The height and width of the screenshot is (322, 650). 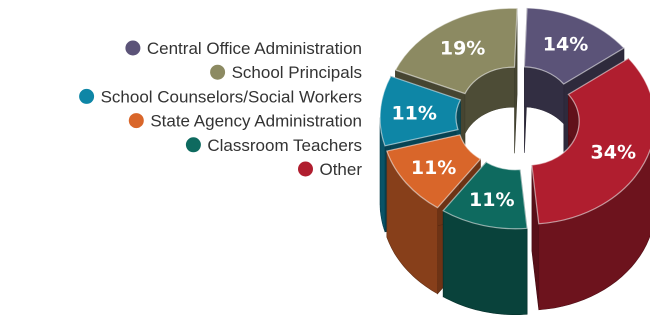 I want to click on legend-item-other: Other, so click(x=330, y=169).